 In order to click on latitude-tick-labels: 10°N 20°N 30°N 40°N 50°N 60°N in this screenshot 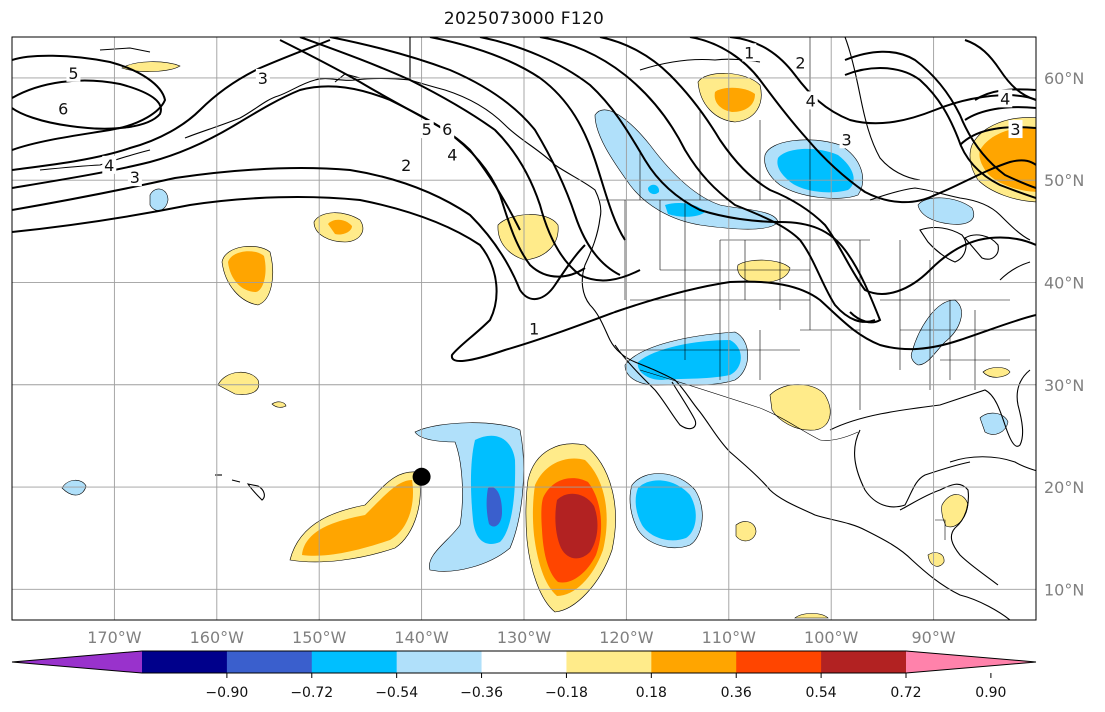, I will do `click(1064, 334)`.